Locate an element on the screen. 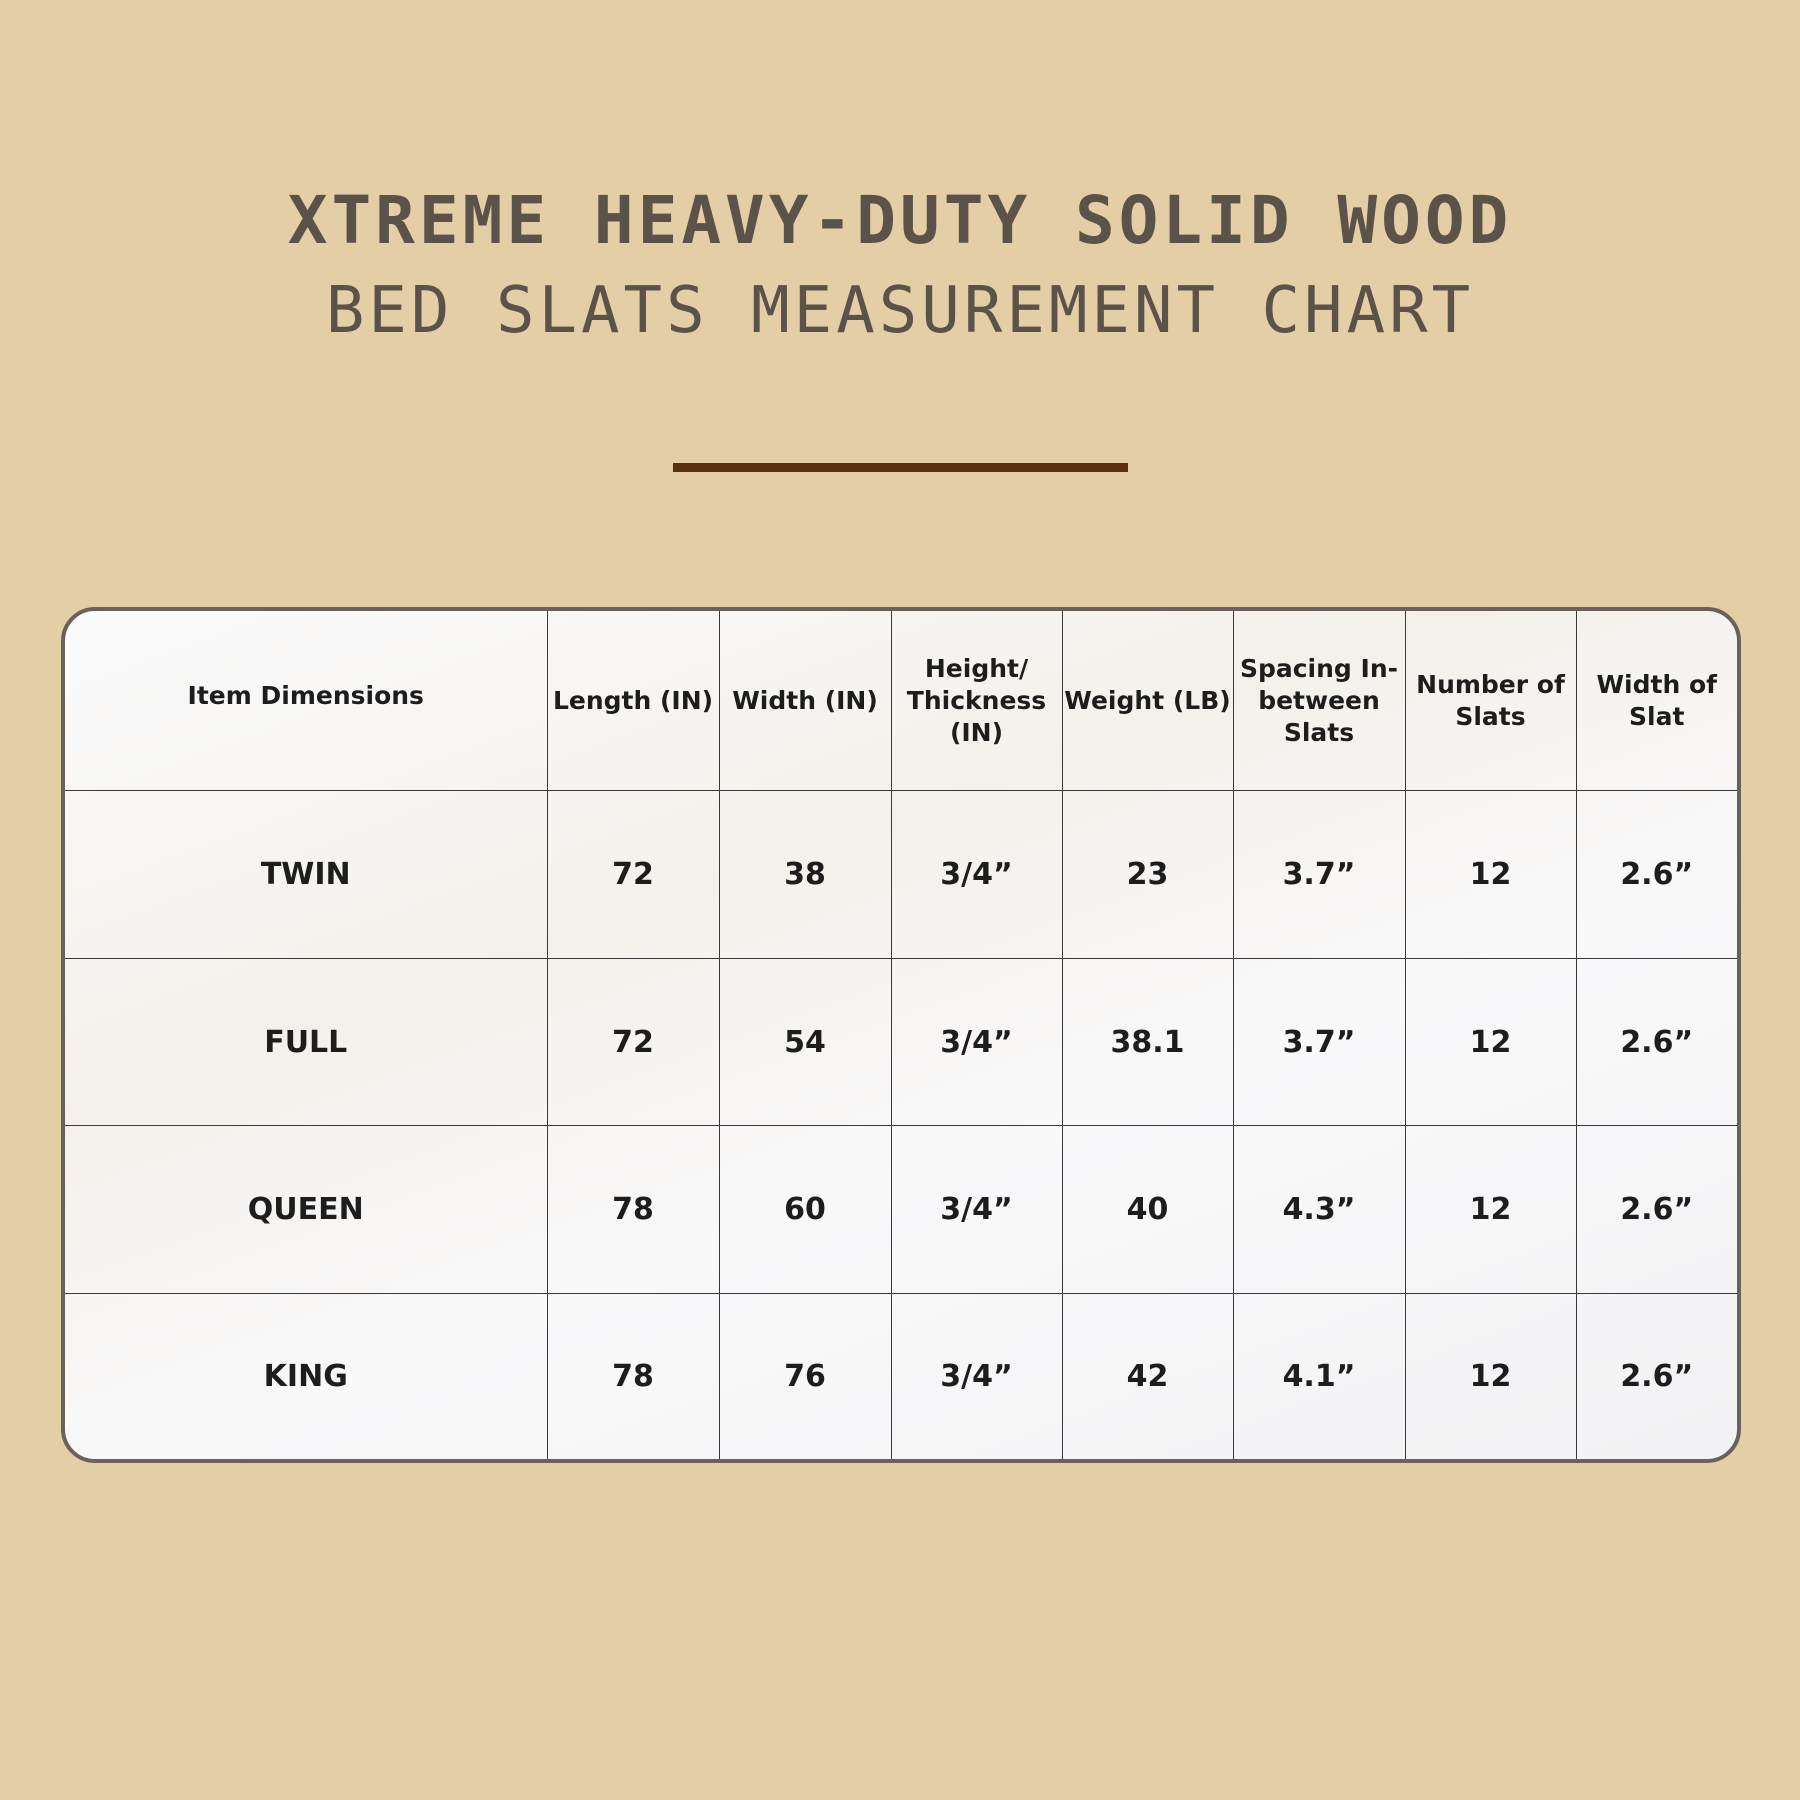 This screenshot has height=1800, width=1800. column-header: Width (IN) is located at coordinates (805, 701).